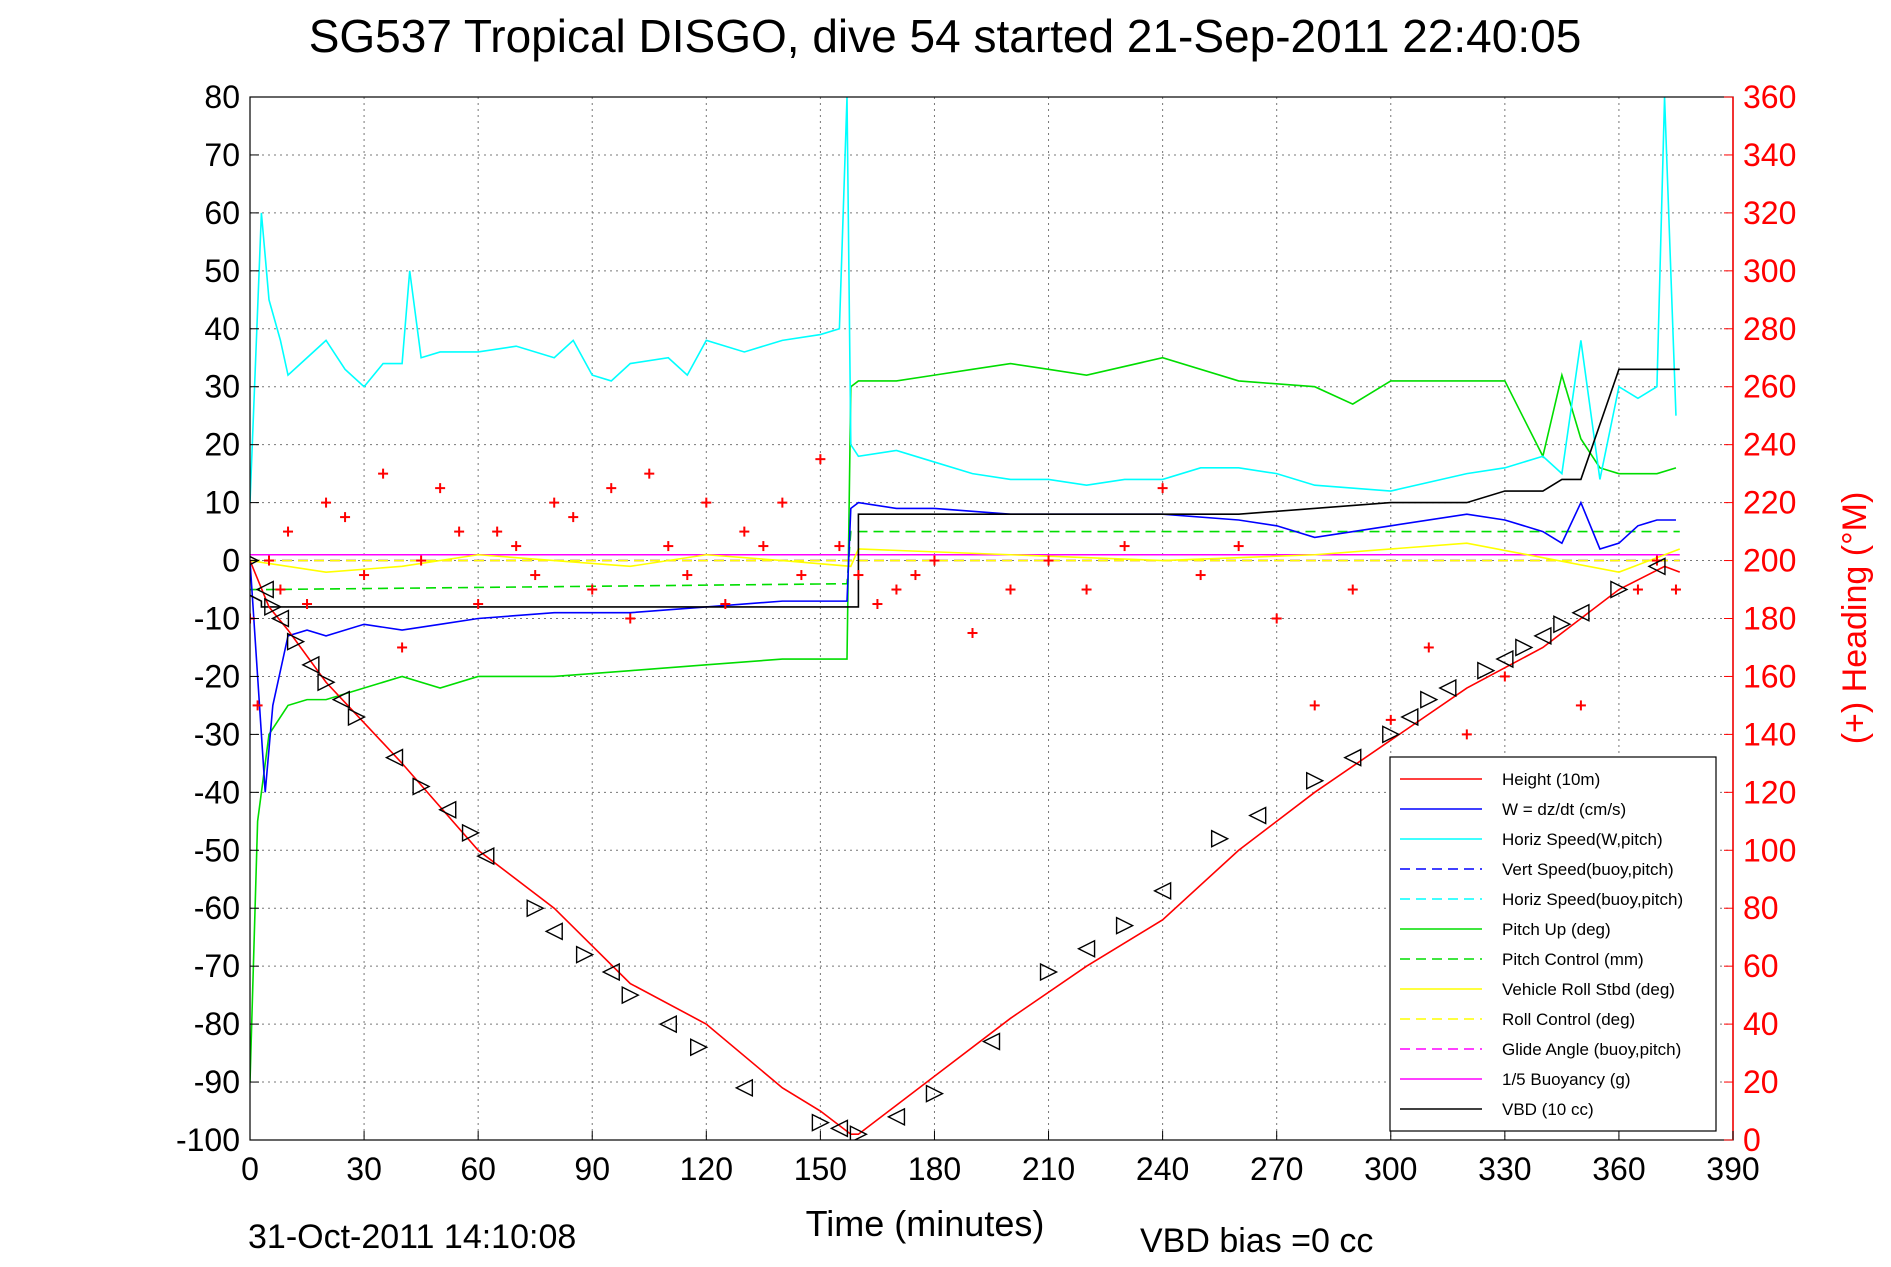 Image resolution: width=1891 pixels, height=1267 pixels. Describe the element at coordinates (1390, 1169) in the screenshot. I see `x-tick-label: 300` at that location.